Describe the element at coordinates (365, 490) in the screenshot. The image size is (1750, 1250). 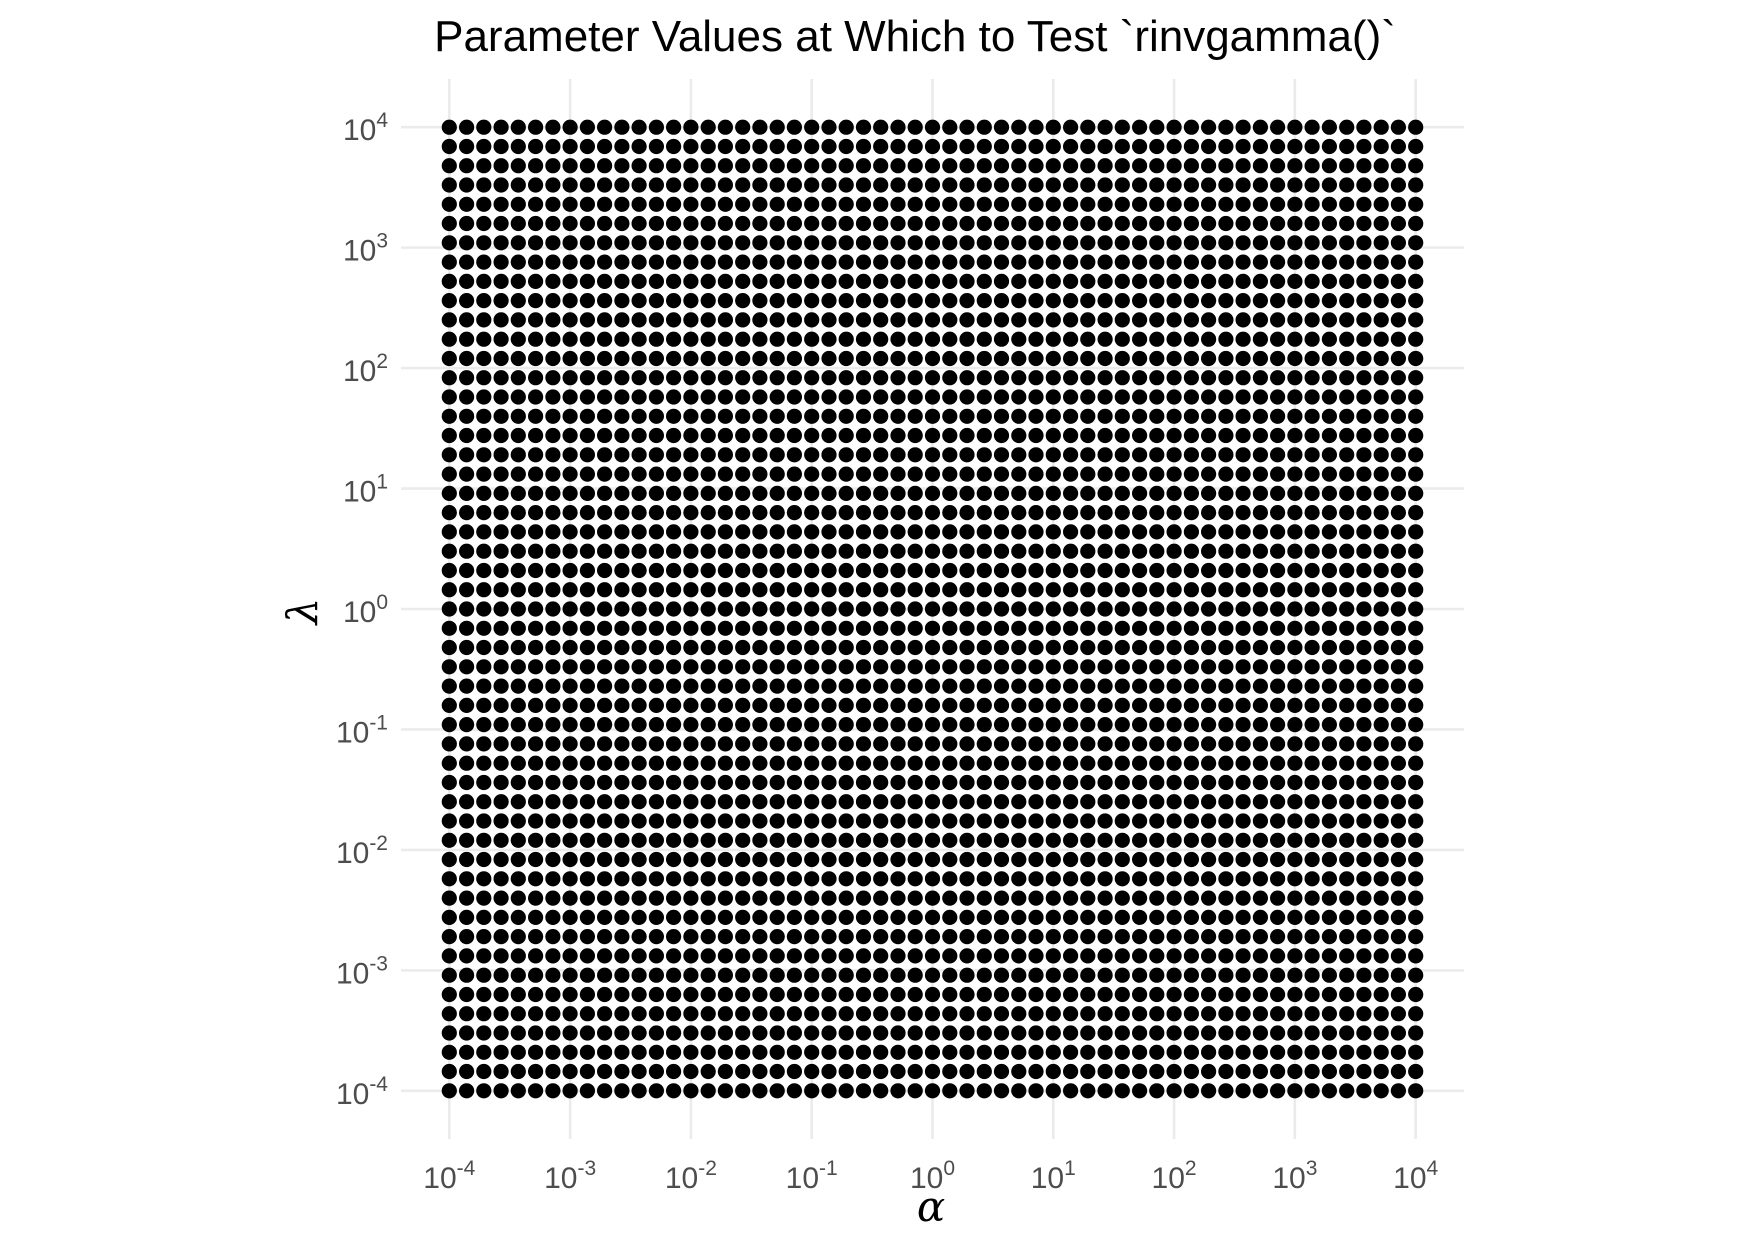
I see `y-tick-label: 10¹` at that location.